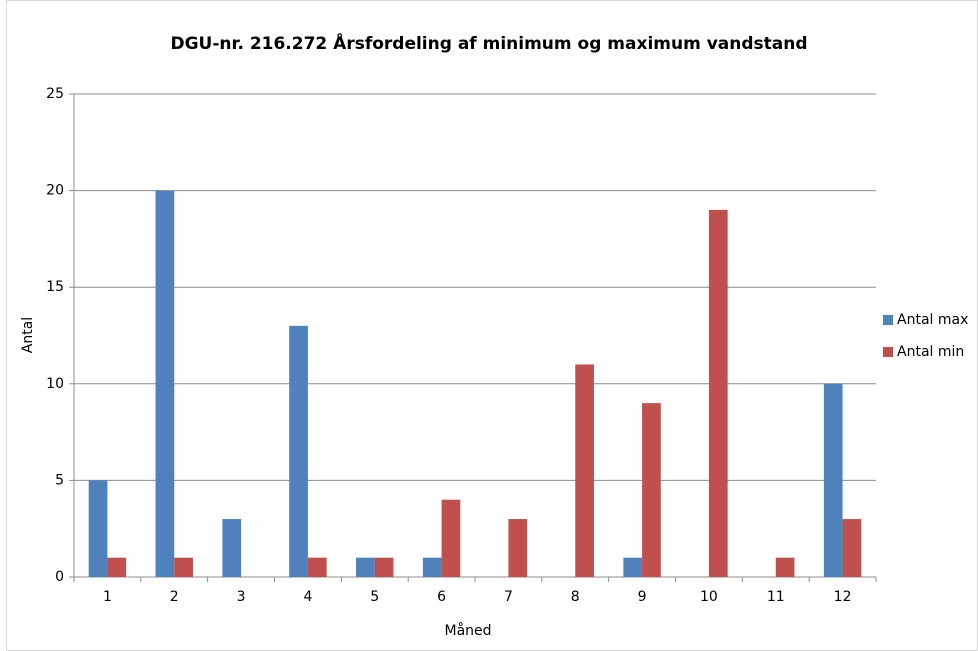 The height and width of the screenshot is (651, 978). Describe the element at coordinates (307, 597) in the screenshot. I see `x-tick-label: 4` at that location.